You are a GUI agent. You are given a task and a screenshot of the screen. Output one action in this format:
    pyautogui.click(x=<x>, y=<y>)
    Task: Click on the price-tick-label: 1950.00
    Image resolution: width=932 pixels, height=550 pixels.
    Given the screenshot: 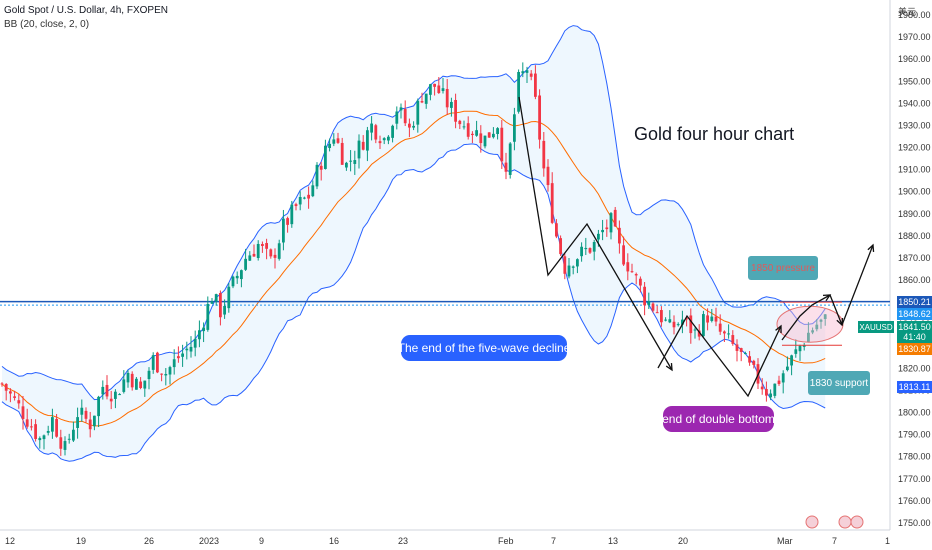 What is the action you would take?
    pyautogui.click(x=914, y=81)
    